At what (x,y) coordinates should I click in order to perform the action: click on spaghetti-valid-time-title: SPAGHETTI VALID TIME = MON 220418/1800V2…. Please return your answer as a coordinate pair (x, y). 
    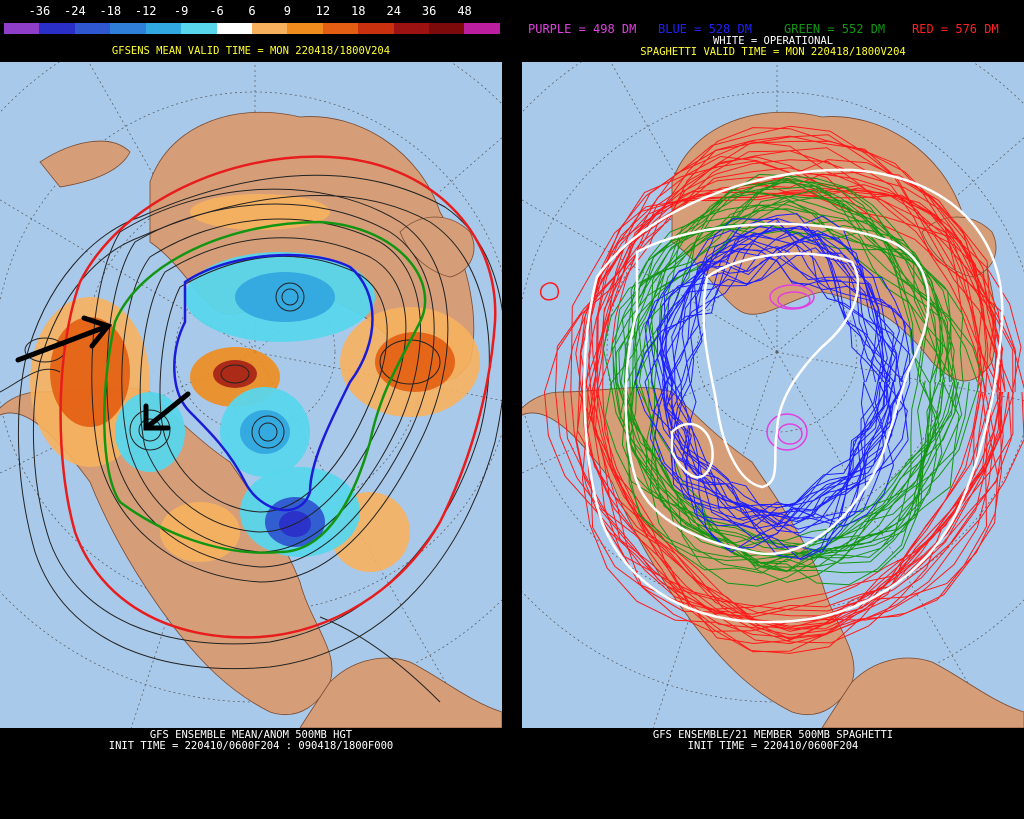
    Looking at the image, I should click on (773, 52).